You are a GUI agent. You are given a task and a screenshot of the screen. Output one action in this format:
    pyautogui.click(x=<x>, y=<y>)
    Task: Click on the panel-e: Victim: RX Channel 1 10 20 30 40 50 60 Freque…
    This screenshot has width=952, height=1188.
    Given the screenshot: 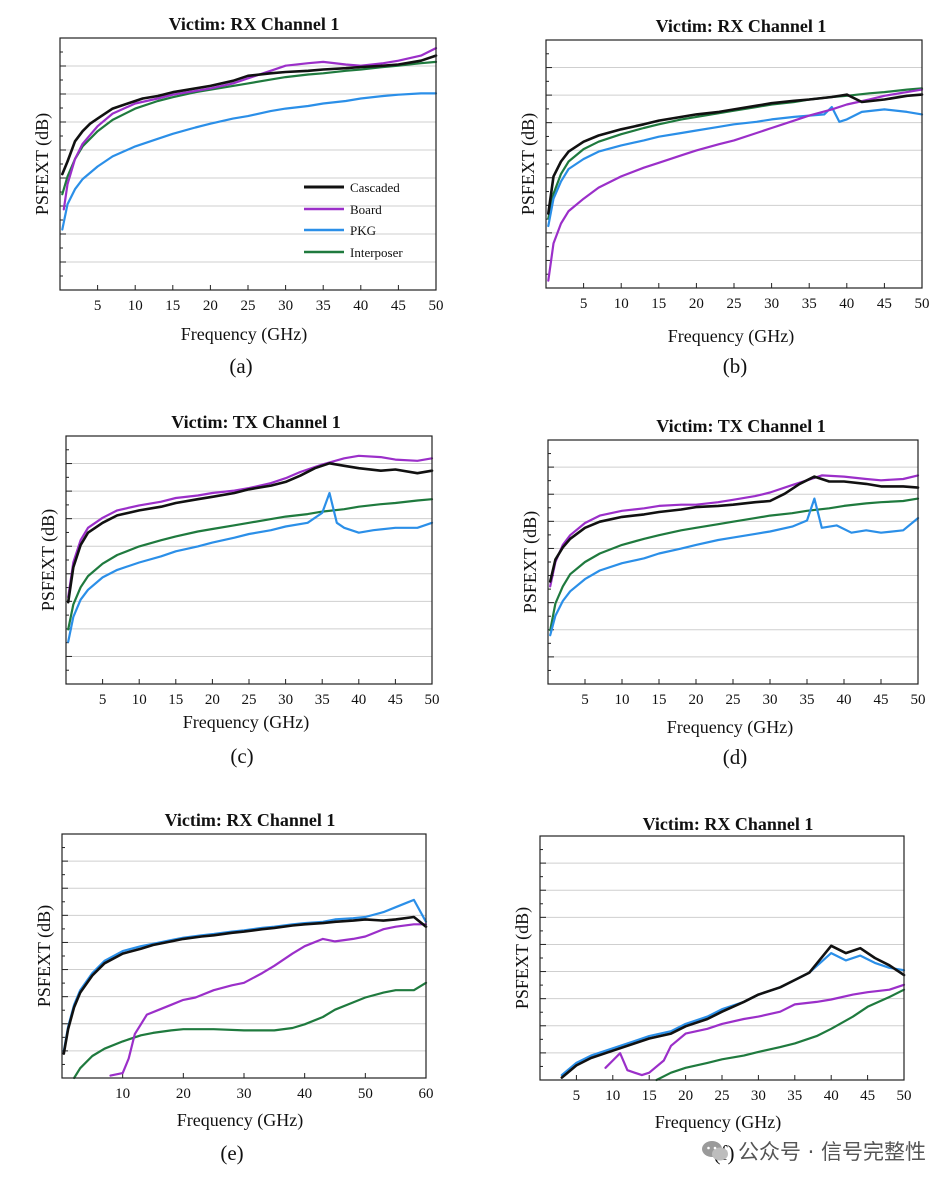 What is the action you would take?
    pyautogui.click(x=234, y=987)
    